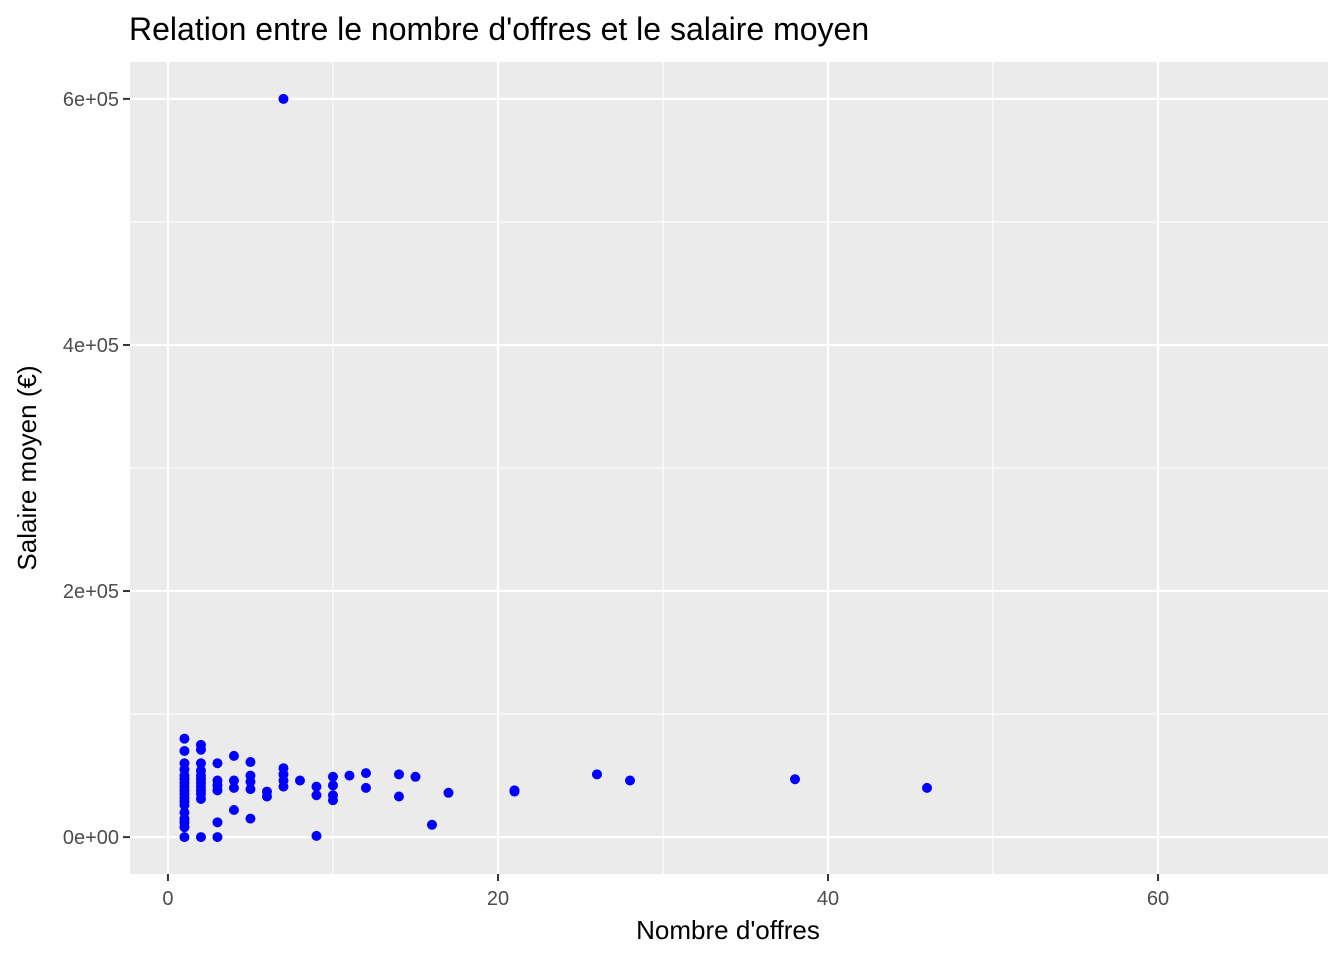 This screenshot has height=960, width=1344. What do you see at coordinates (828, 899) in the screenshot?
I see `x-tick-label: 40` at bounding box center [828, 899].